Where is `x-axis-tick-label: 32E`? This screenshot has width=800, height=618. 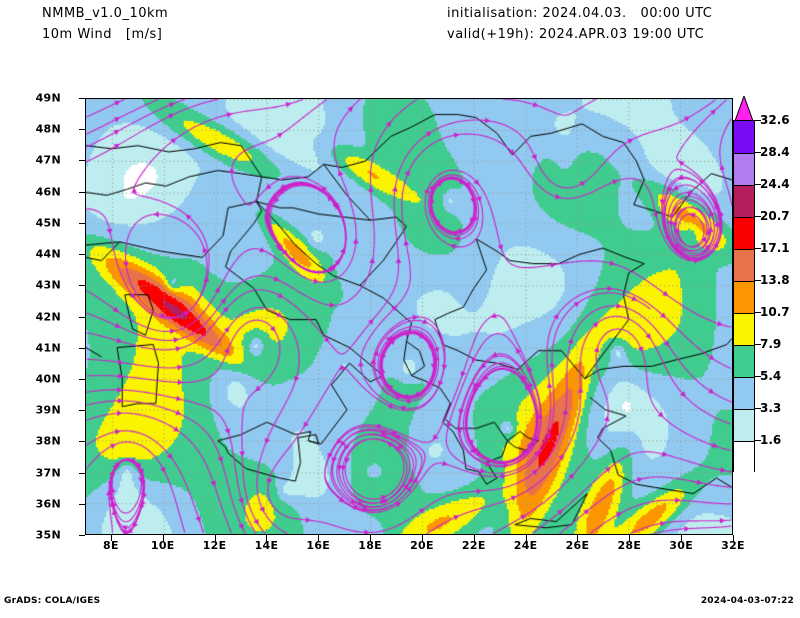 x-axis-tick-label: 32E is located at coordinates (733, 545).